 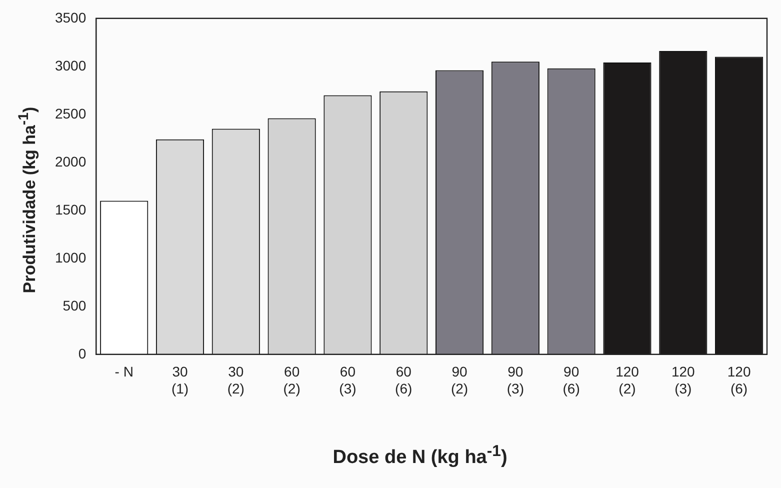 What do you see at coordinates (235, 380) in the screenshot?
I see `x-tick-label: 30 (2)` at bounding box center [235, 380].